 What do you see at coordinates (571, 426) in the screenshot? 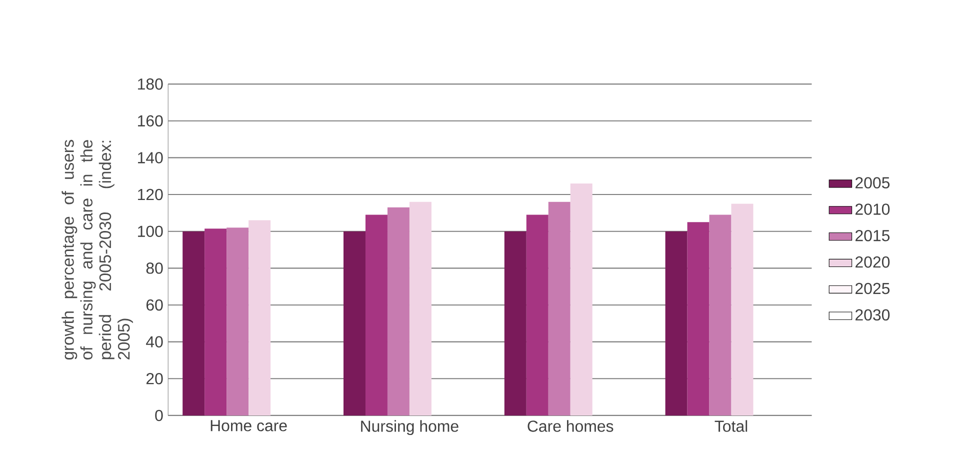
I see `x-tick-label: Care homes` at bounding box center [571, 426].